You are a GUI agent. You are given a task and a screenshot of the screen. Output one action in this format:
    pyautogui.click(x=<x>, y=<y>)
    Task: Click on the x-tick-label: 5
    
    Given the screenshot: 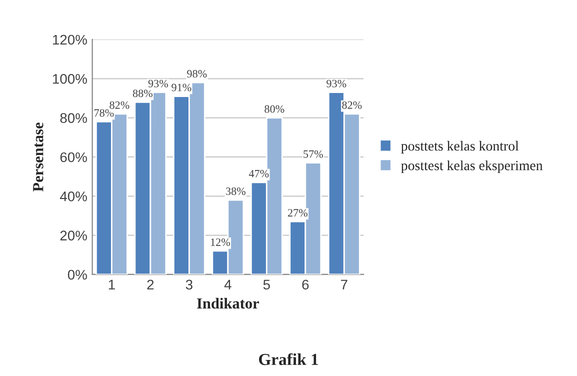 What is the action you would take?
    pyautogui.click(x=266, y=285)
    